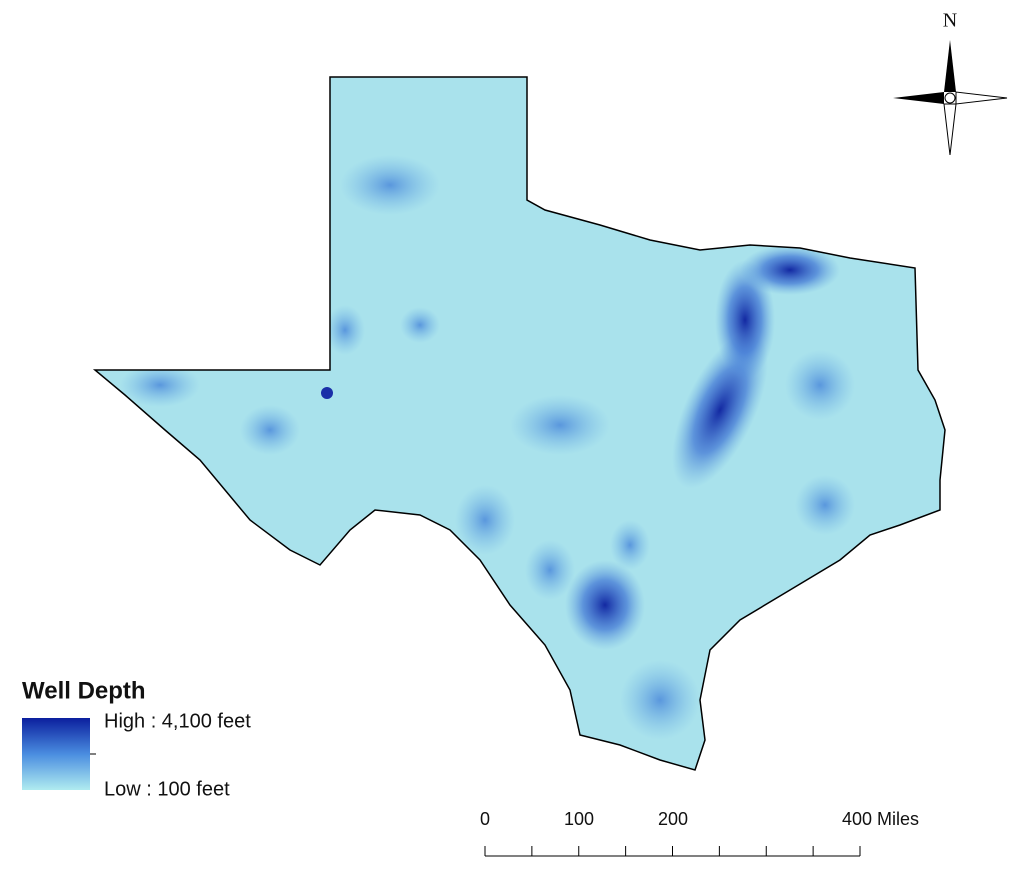 The height and width of the screenshot is (878, 1024). Describe the element at coordinates (485, 819) in the screenshot. I see `scale-label: 0` at that location.